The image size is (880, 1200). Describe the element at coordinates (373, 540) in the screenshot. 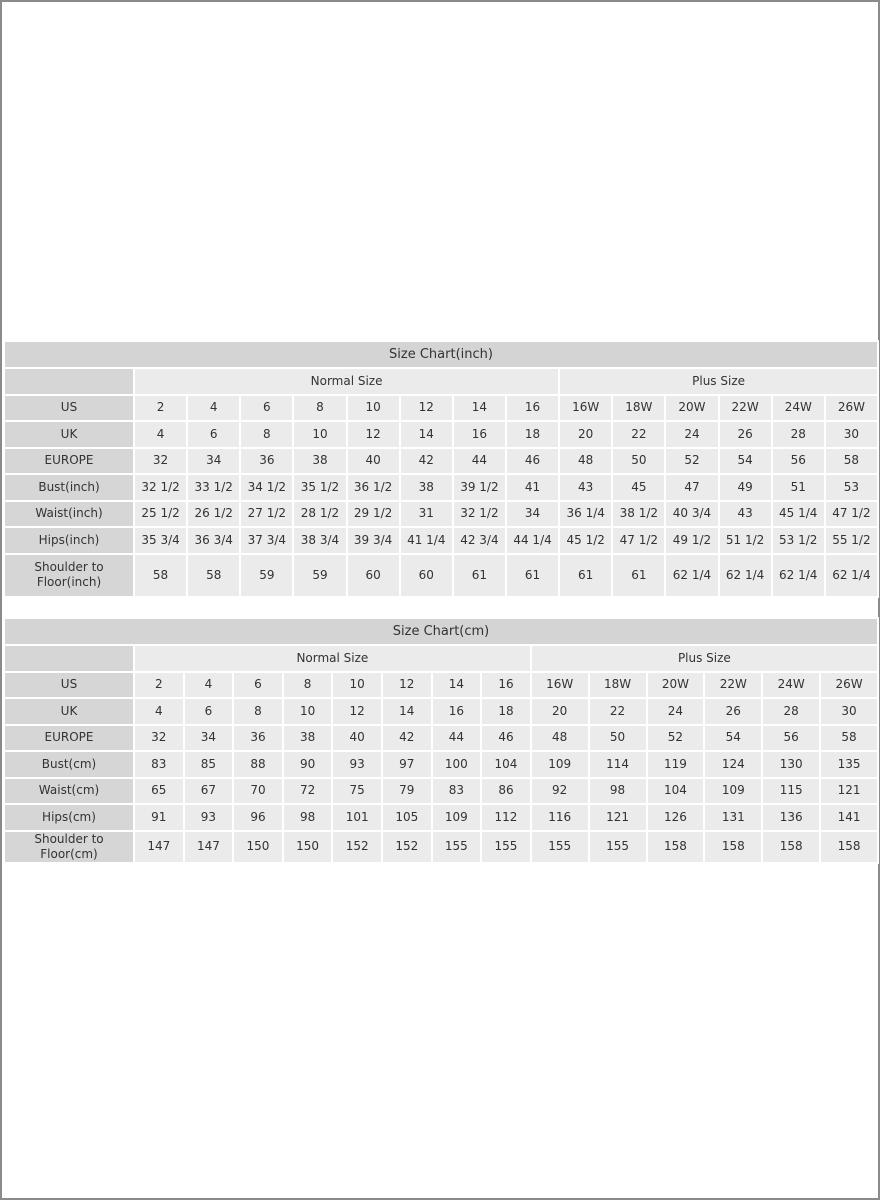

I see `table-cell: 39 3/4` at that location.